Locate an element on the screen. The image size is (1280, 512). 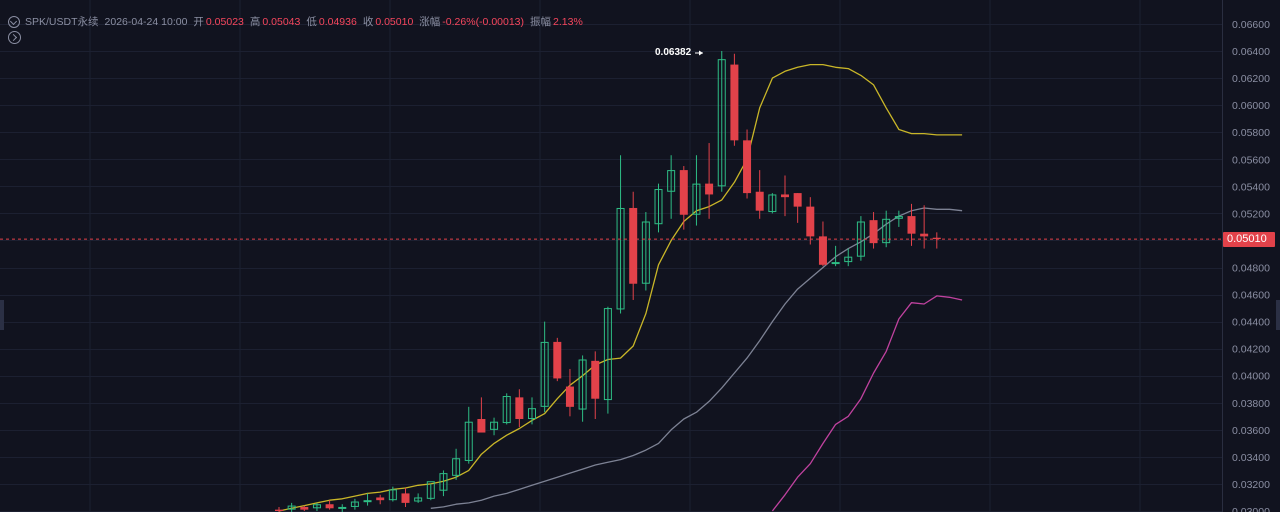
price-tick-label: 0.03800 is located at coordinates (1251, 404).